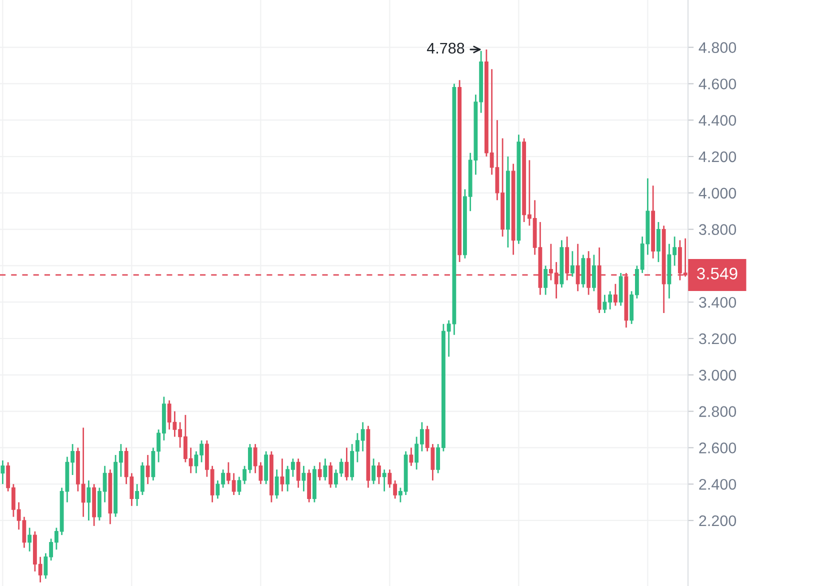  Describe the element at coordinates (717, 48) in the screenshot. I see `y-tick-label: 4.800` at that location.